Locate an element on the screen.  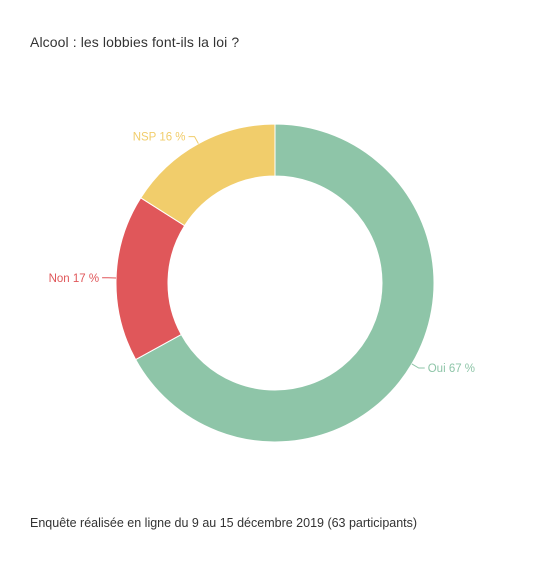
leader-line-nsp is located at coordinates (193, 140).